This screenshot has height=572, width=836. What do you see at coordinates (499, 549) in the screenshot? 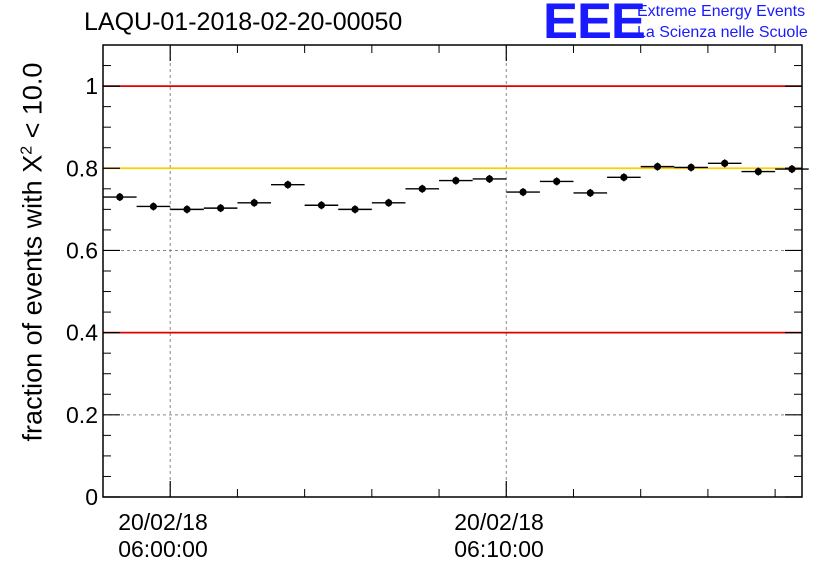
I see `x-tick-label-time: 06:10:00` at bounding box center [499, 549].